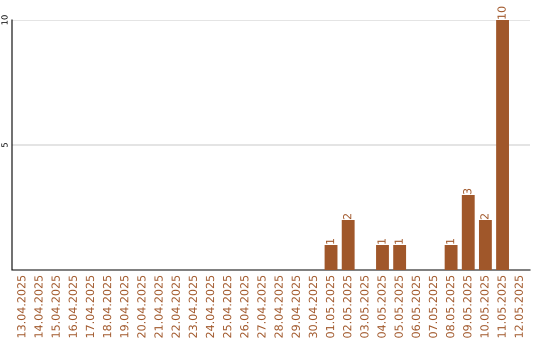 The height and width of the screenshot is (340, 540). What do you see at coordinates (141, 307) in the screenshot?
I see `x-tick-label: 20.04.2025` at bounding box center [141, 307].